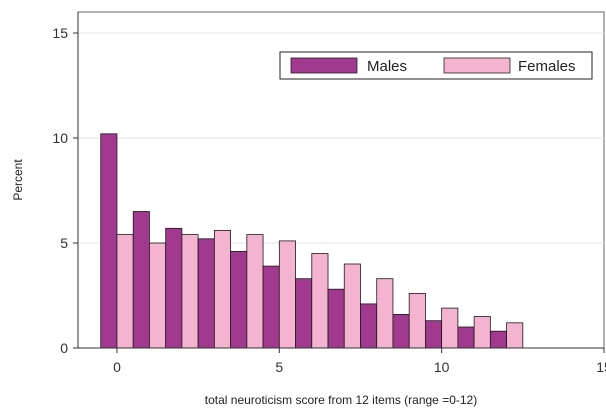  Describe the element at coordinates (279, 367) in the screenshot. I see `x-tick-label: 5` at that location.